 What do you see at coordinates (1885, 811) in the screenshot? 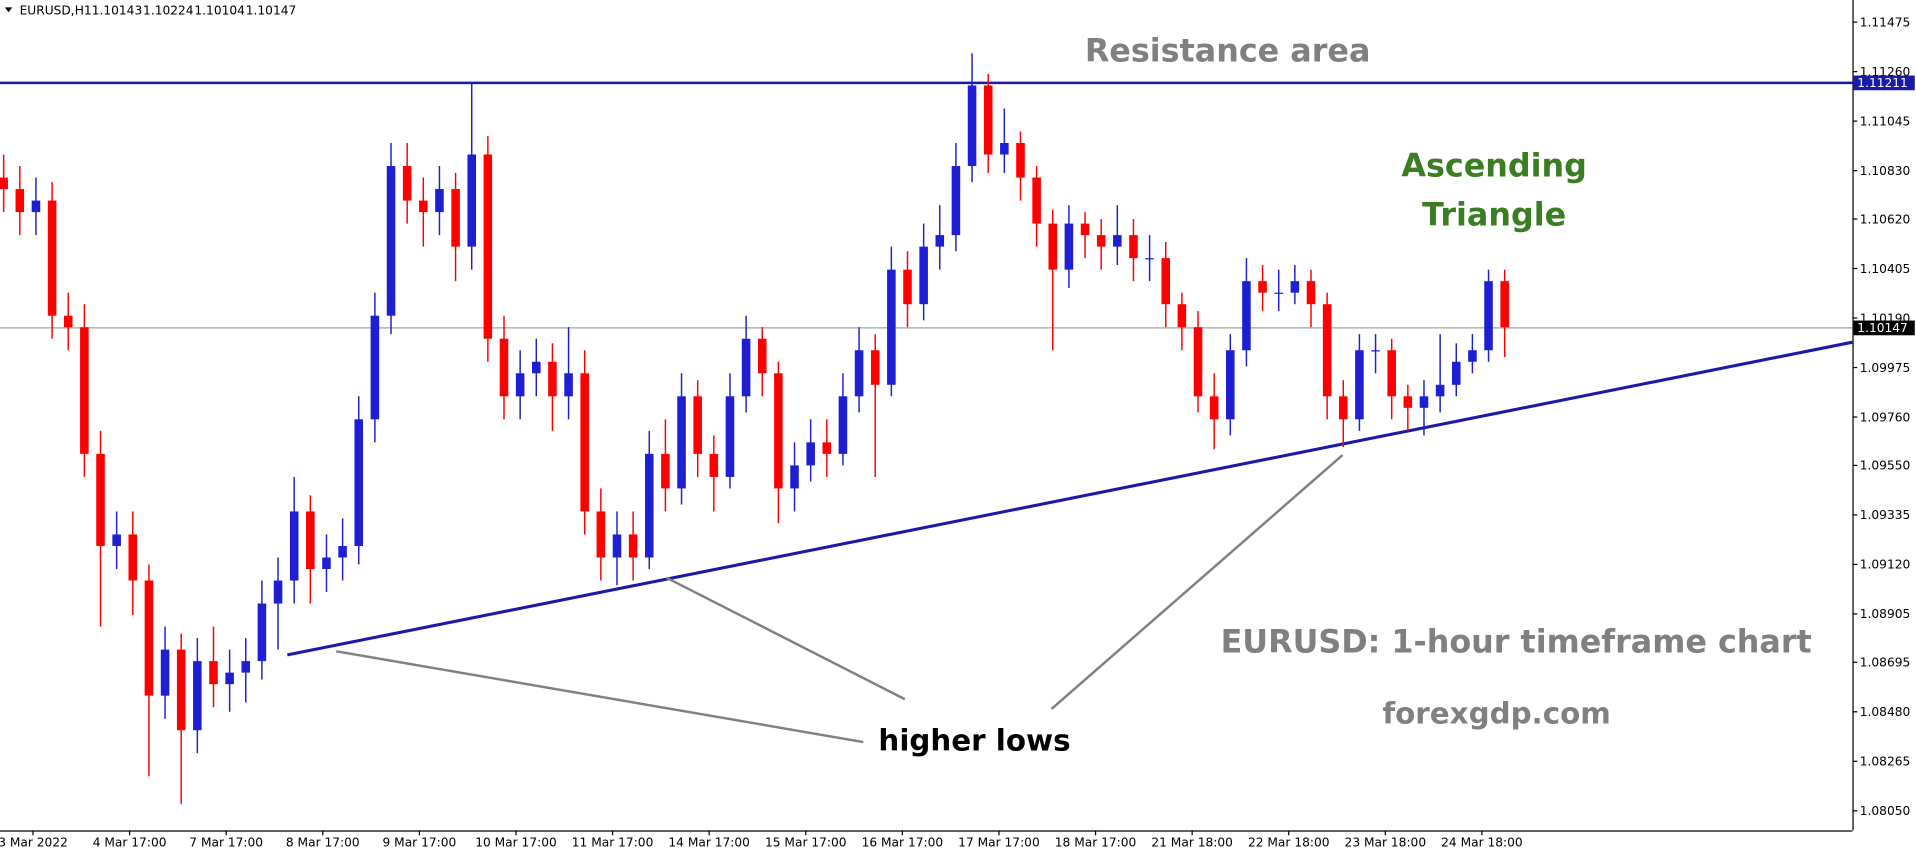
I see `y-tick-label: 1.08050` at bounding box center [1885, 811].